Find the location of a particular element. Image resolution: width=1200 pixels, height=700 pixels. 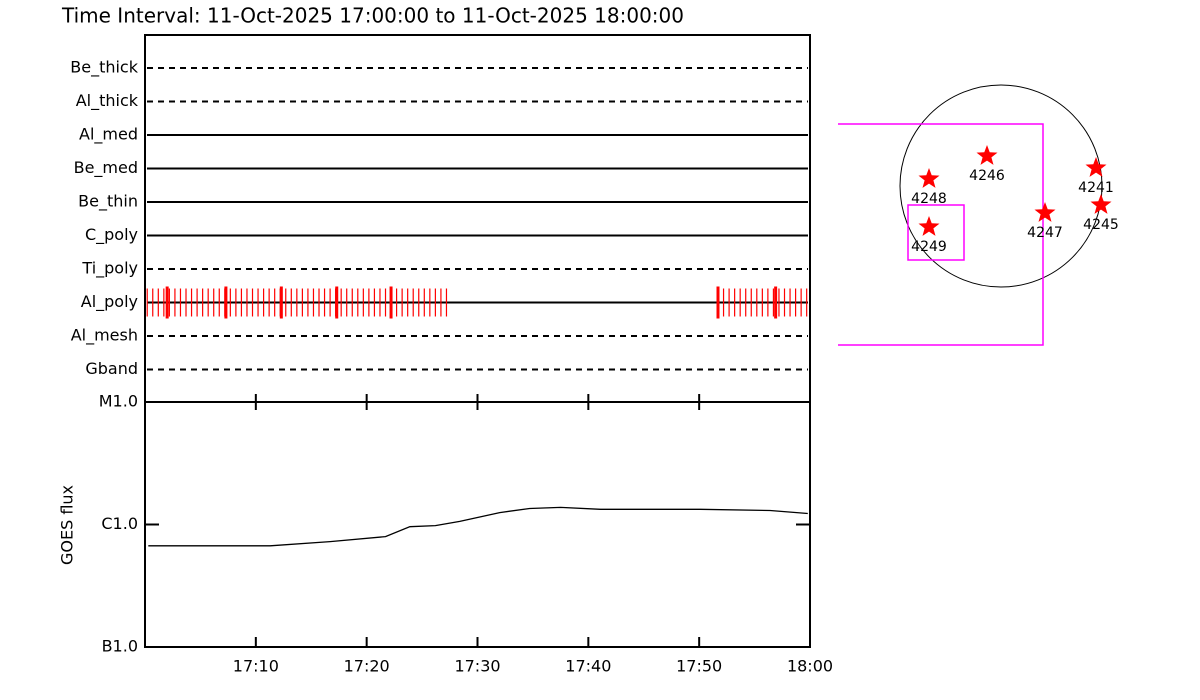

x-tick-label: 17:40 is located at coordinates (588, 666).